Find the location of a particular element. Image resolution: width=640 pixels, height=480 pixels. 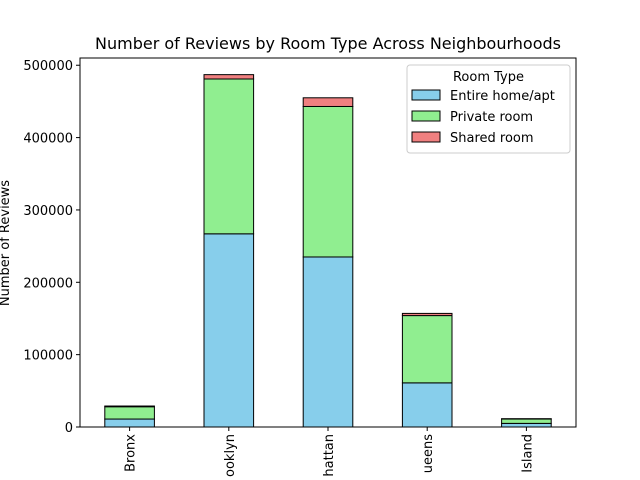

y-tick-label: 100000 is located at coordinates (48, 356).